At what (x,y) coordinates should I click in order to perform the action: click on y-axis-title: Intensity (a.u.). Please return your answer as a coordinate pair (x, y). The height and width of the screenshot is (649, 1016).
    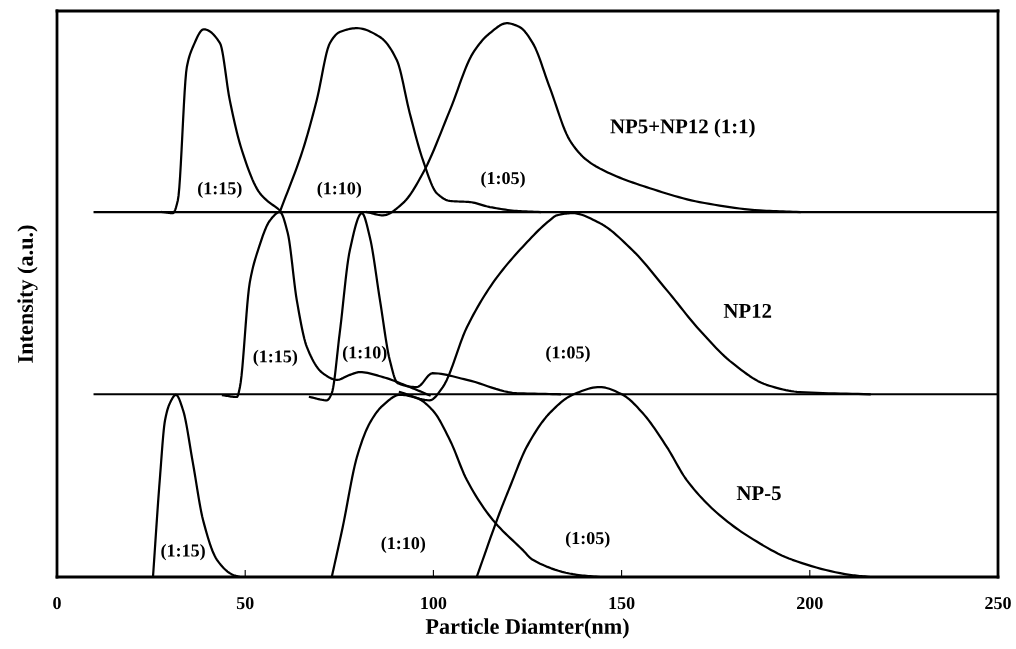
    Looking at the image, I should click on (27, 294).